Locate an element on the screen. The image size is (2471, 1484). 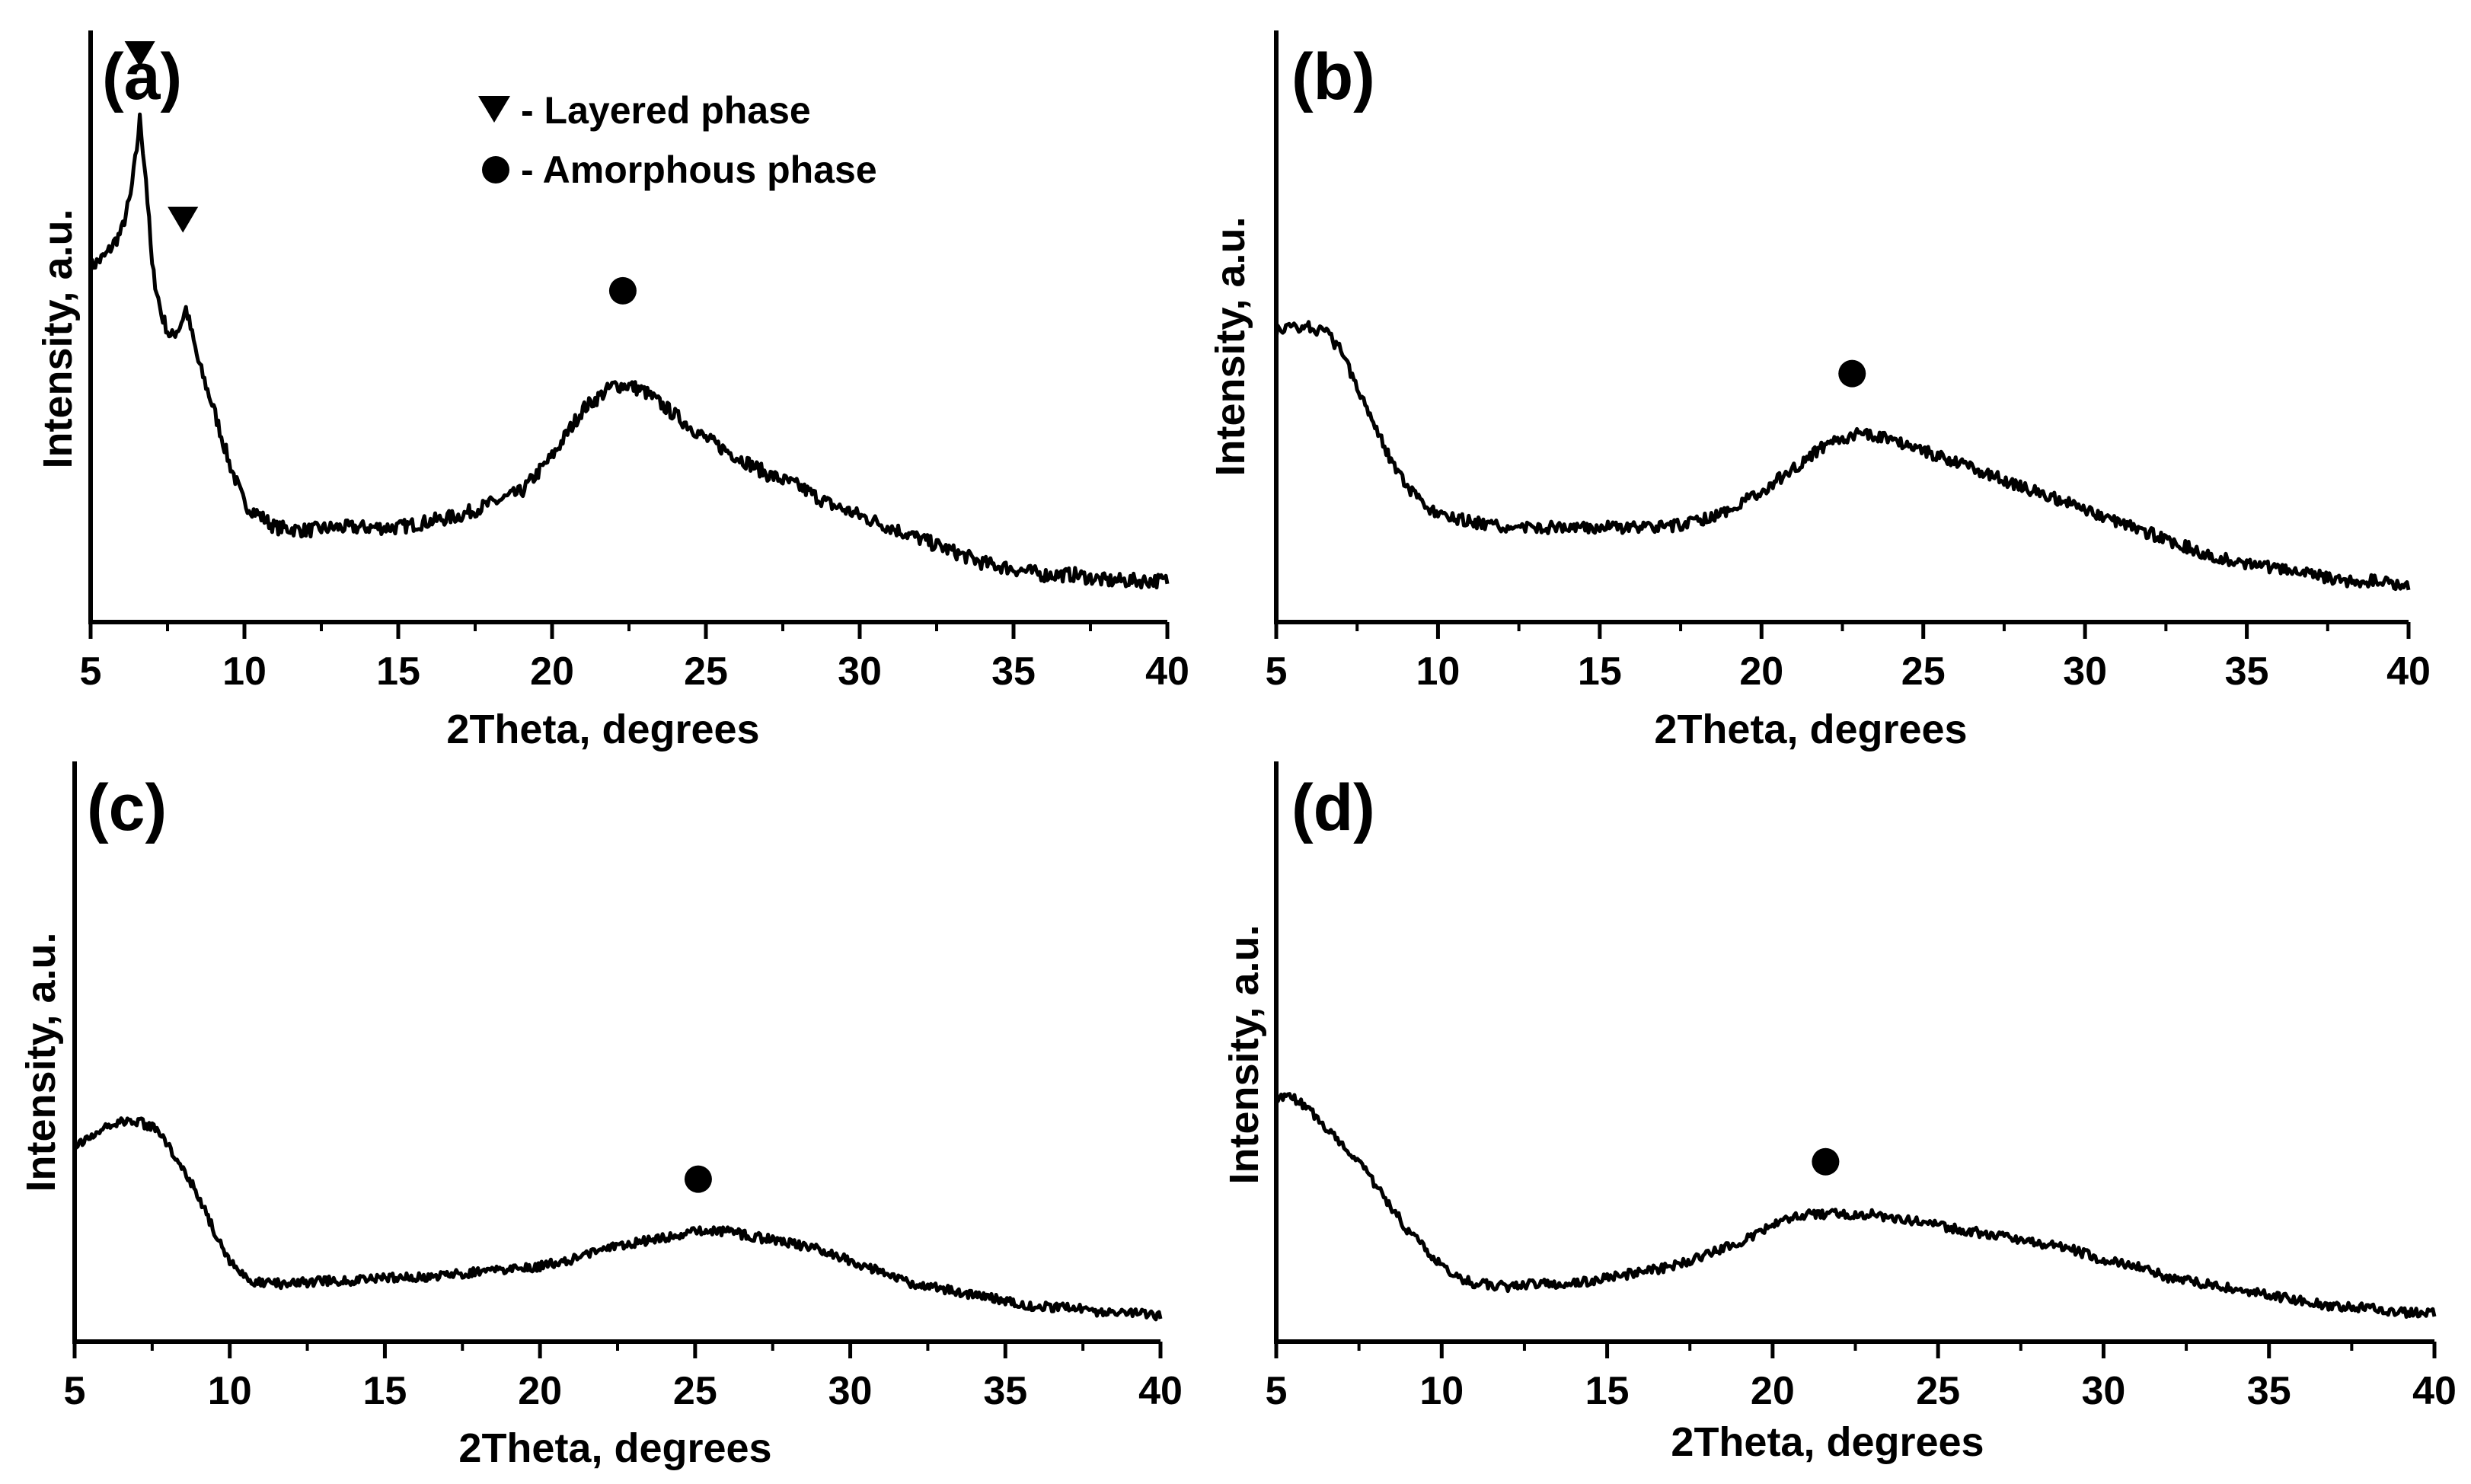
panel-c-xtick-label: 10 is located at coordinates (230, 1391).